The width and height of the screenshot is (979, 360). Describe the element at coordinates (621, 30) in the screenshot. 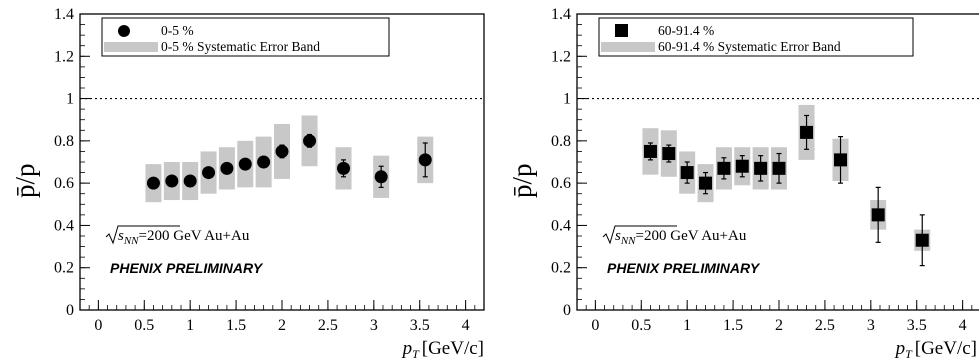

I see `legend-marker-square` at that location.